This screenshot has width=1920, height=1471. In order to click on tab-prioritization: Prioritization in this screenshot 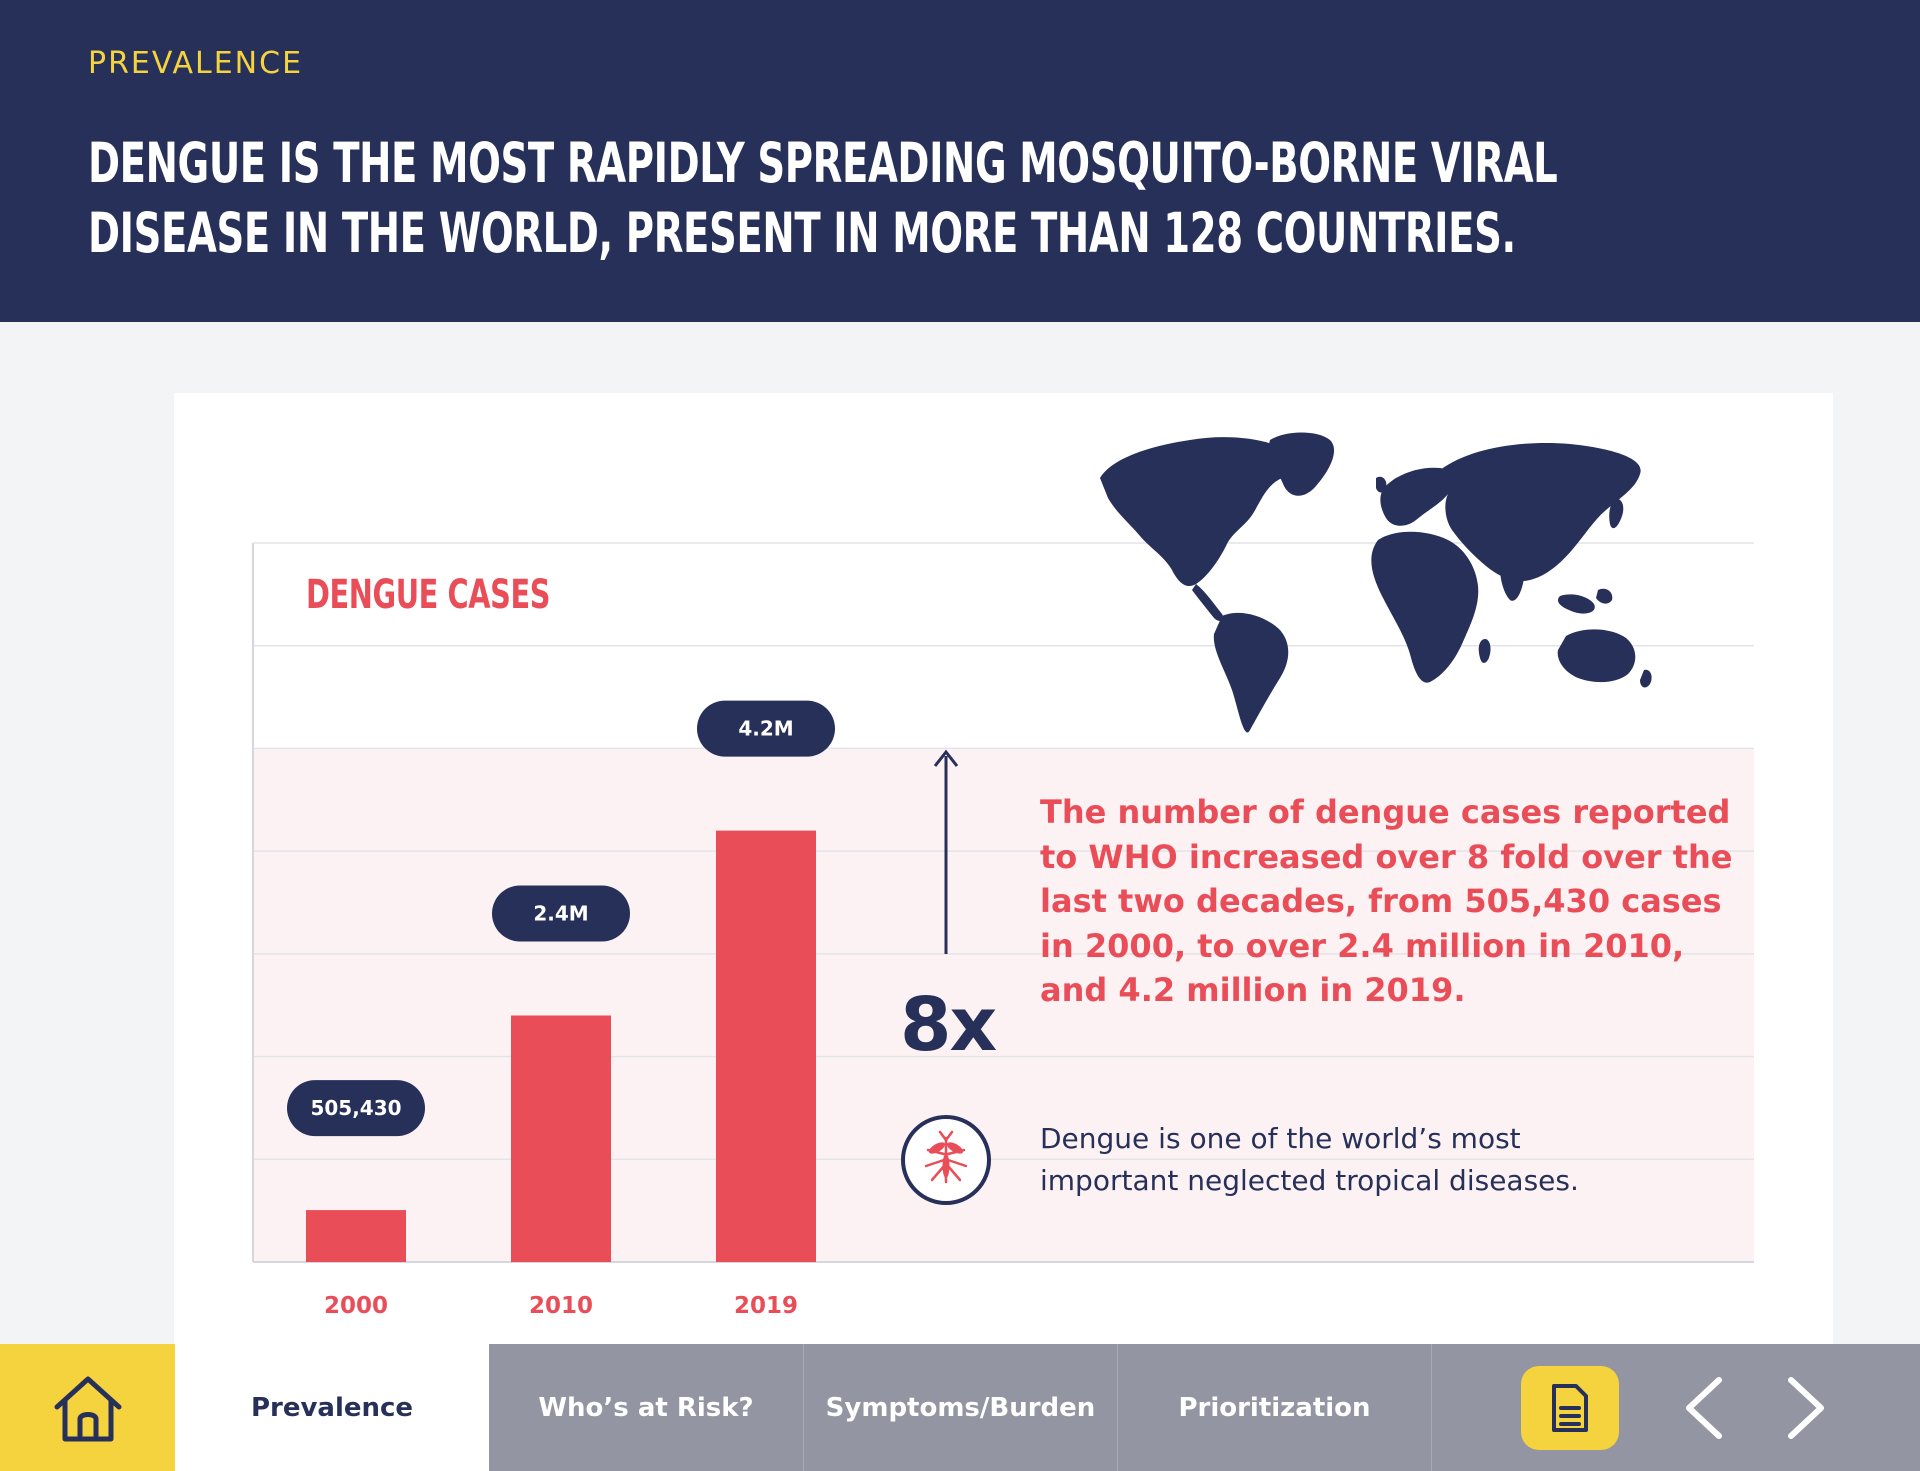, I will do `click(1274, 1407)`.